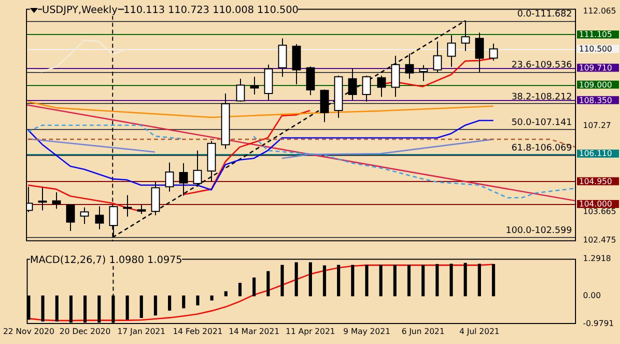 The width and height of the screenshot is (620, 344). Describe the element at coordinates (599, 239) in the screenshot. I see `y-tick-label: 102.475` at that location.